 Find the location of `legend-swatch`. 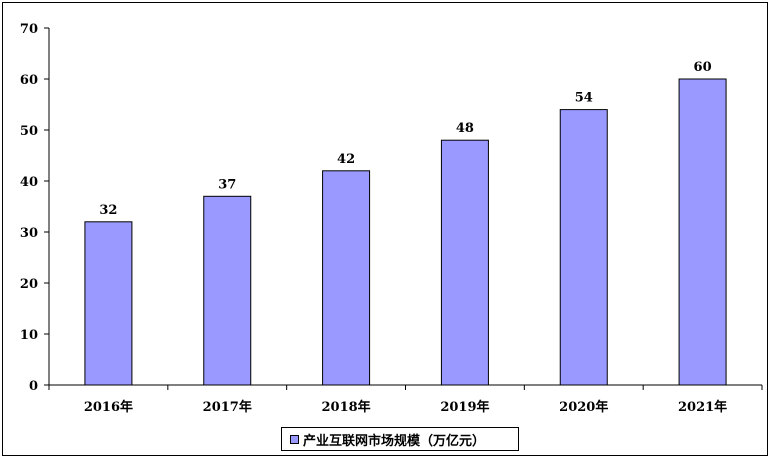

legend-swatch is located at coordinates (294, 439).